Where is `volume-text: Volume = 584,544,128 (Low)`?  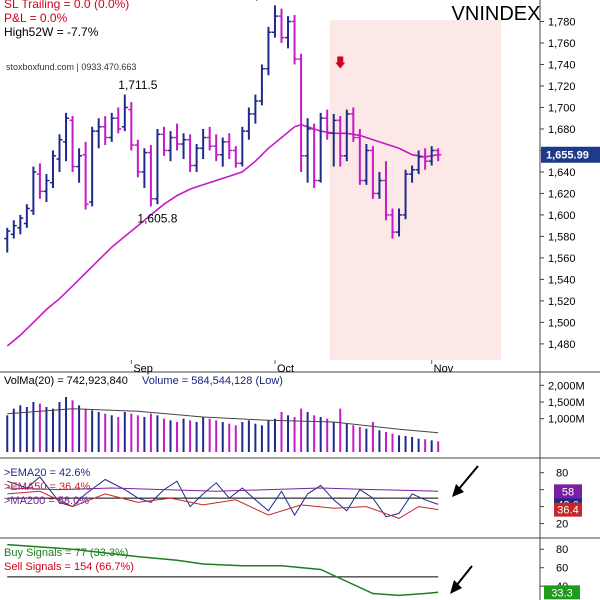
volume-text: Volume = 584,544,128 (Low) is located at coordinates (212, 381).